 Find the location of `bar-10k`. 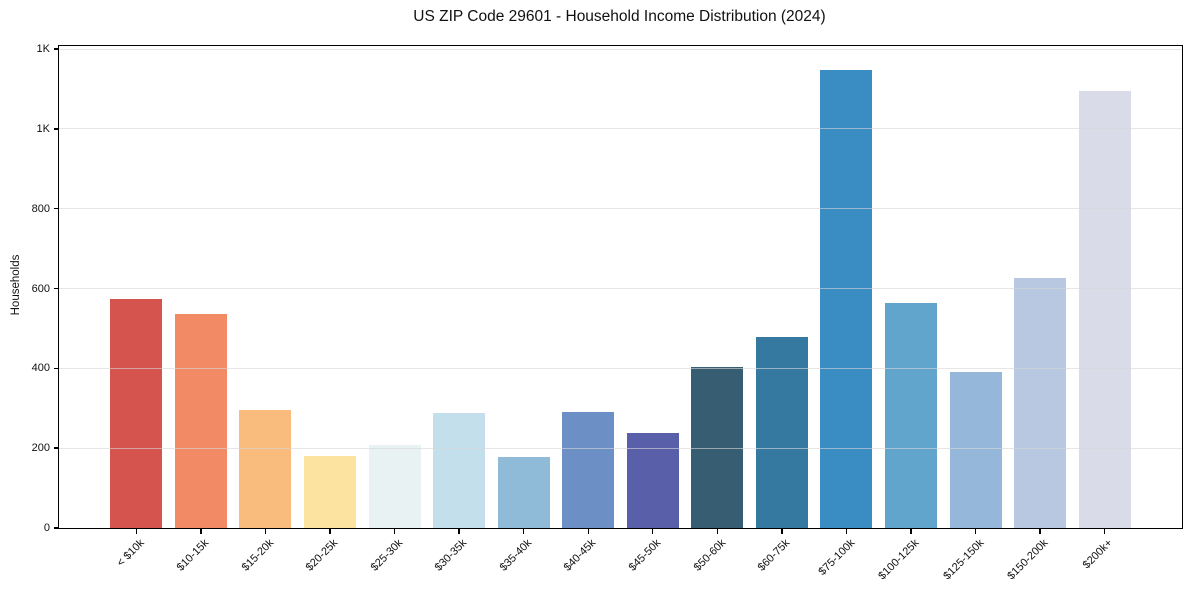

bar-10k is located at coordinates (136, 413).